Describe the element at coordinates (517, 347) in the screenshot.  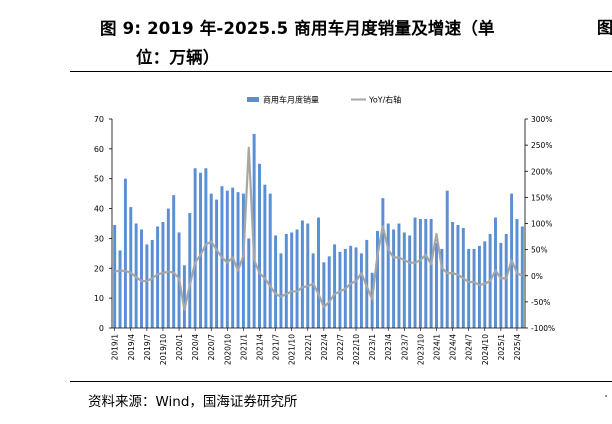
I see `x-tick-label: 2025/4` at that location.